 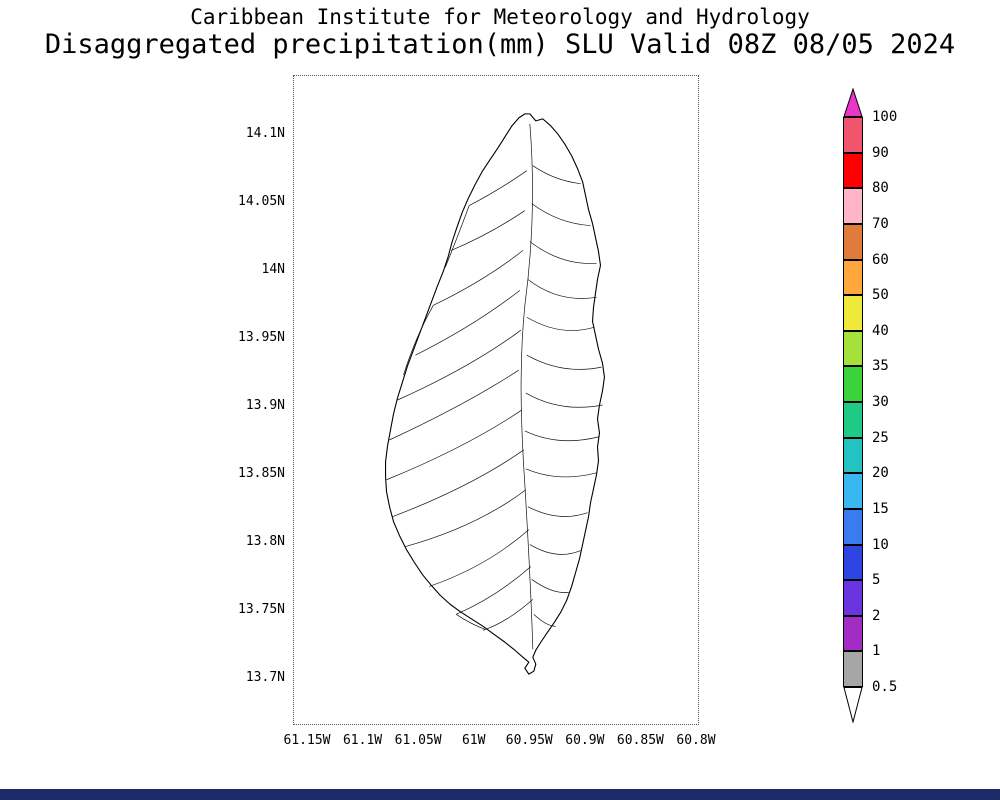 What do you see at coordinates (261, 337) in the screenshot?
I see `y-axis-label: 13.95N` at bounding box center [261, 337].